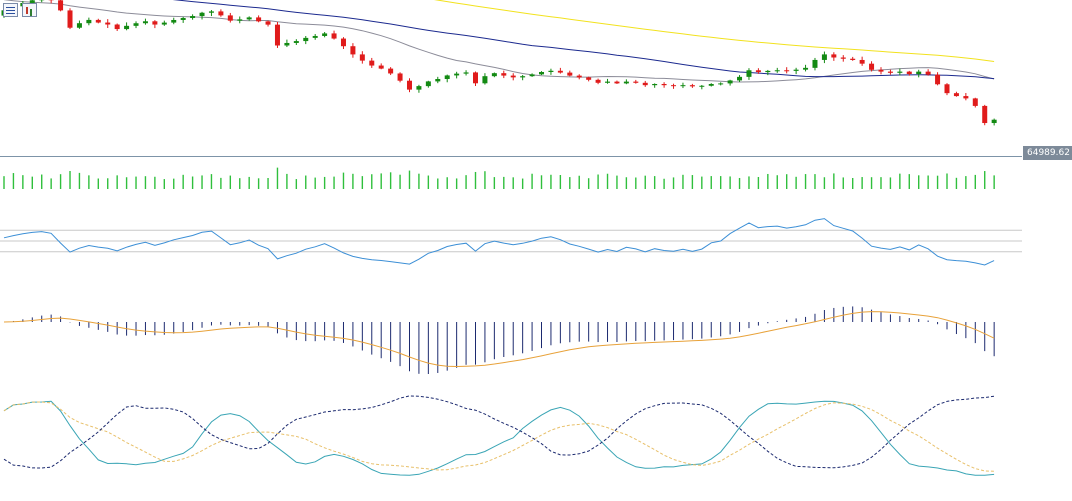 This screenshot has width=1072, height=501. What do you see at coordinates (499, 340) in the screenshot?
I see `macd-pane` at bounding box center [499, 340].